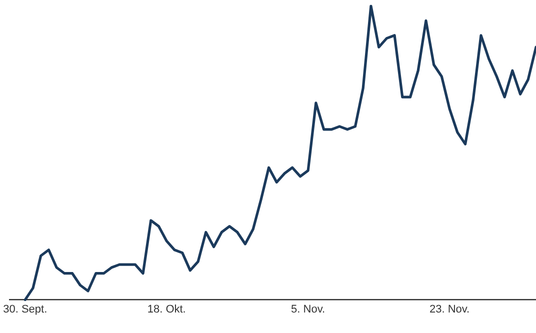 This screenshot has width=536, height=333. Describe the element at coordinates (166, 309) in the screenshot. I see `x-tick-label: 18. Okt.` at that location.